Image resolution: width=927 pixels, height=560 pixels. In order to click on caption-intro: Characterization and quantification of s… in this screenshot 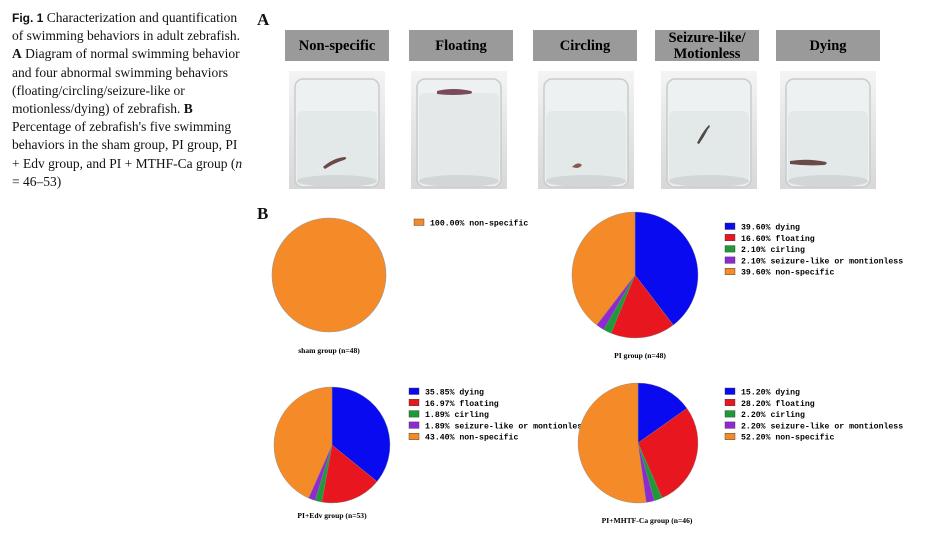, I will do `click(126, 27)`.